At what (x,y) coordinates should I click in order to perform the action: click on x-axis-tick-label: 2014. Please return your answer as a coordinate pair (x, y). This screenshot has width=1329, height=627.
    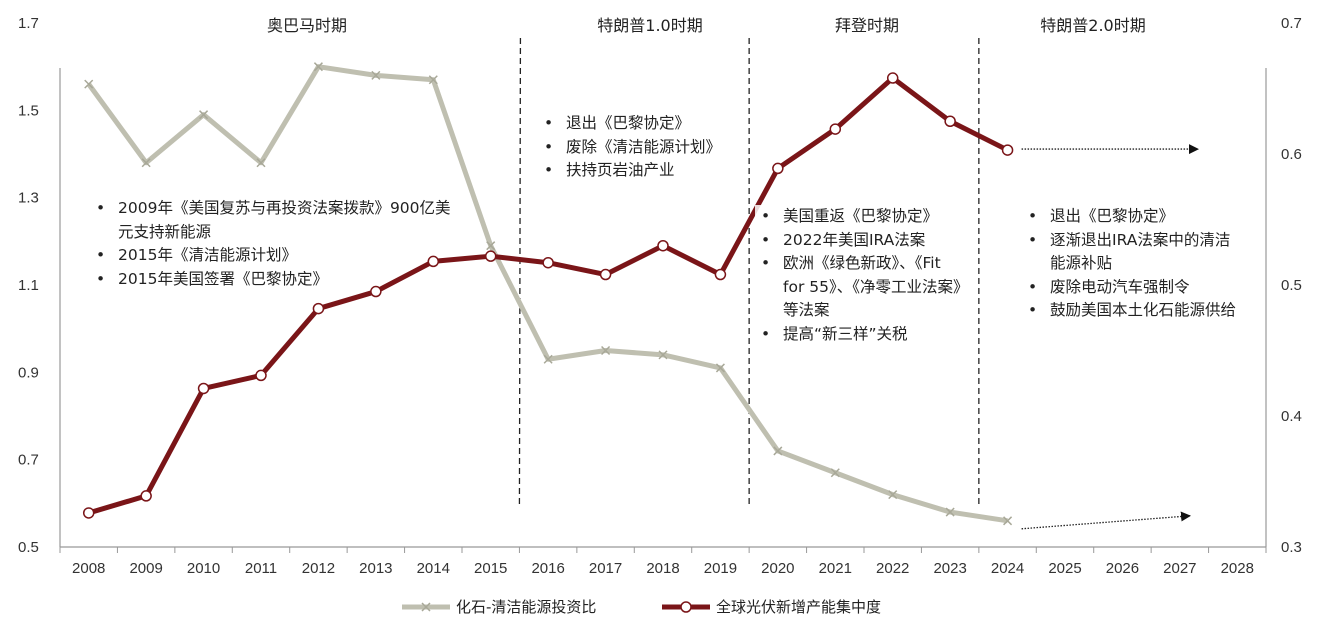
    Looking at the image, I should click on (433, 568).